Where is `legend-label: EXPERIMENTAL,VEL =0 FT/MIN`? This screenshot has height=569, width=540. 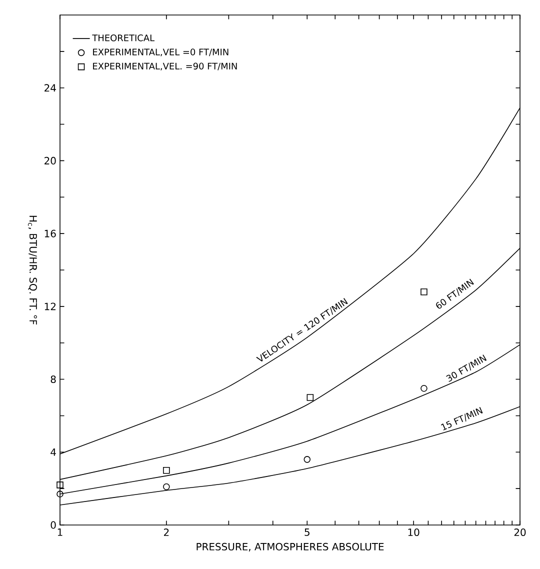
legend-label: EXPERIMENTAL,VEL =0 FT/MIN is located at coordinates (160, 52).